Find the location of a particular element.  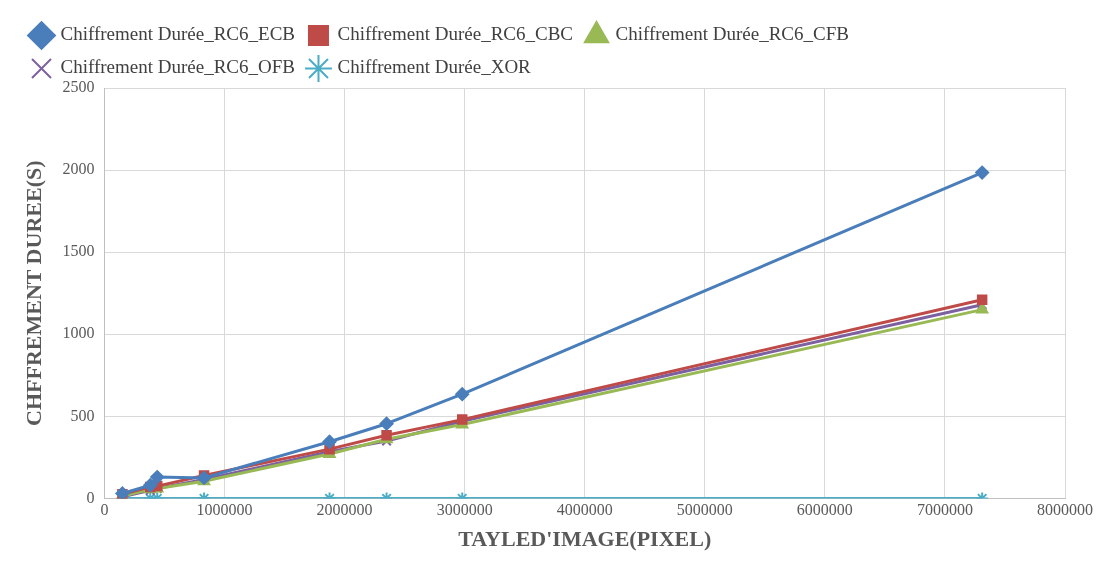

x-tick-label: 0 is located at coordinates (104, 510).